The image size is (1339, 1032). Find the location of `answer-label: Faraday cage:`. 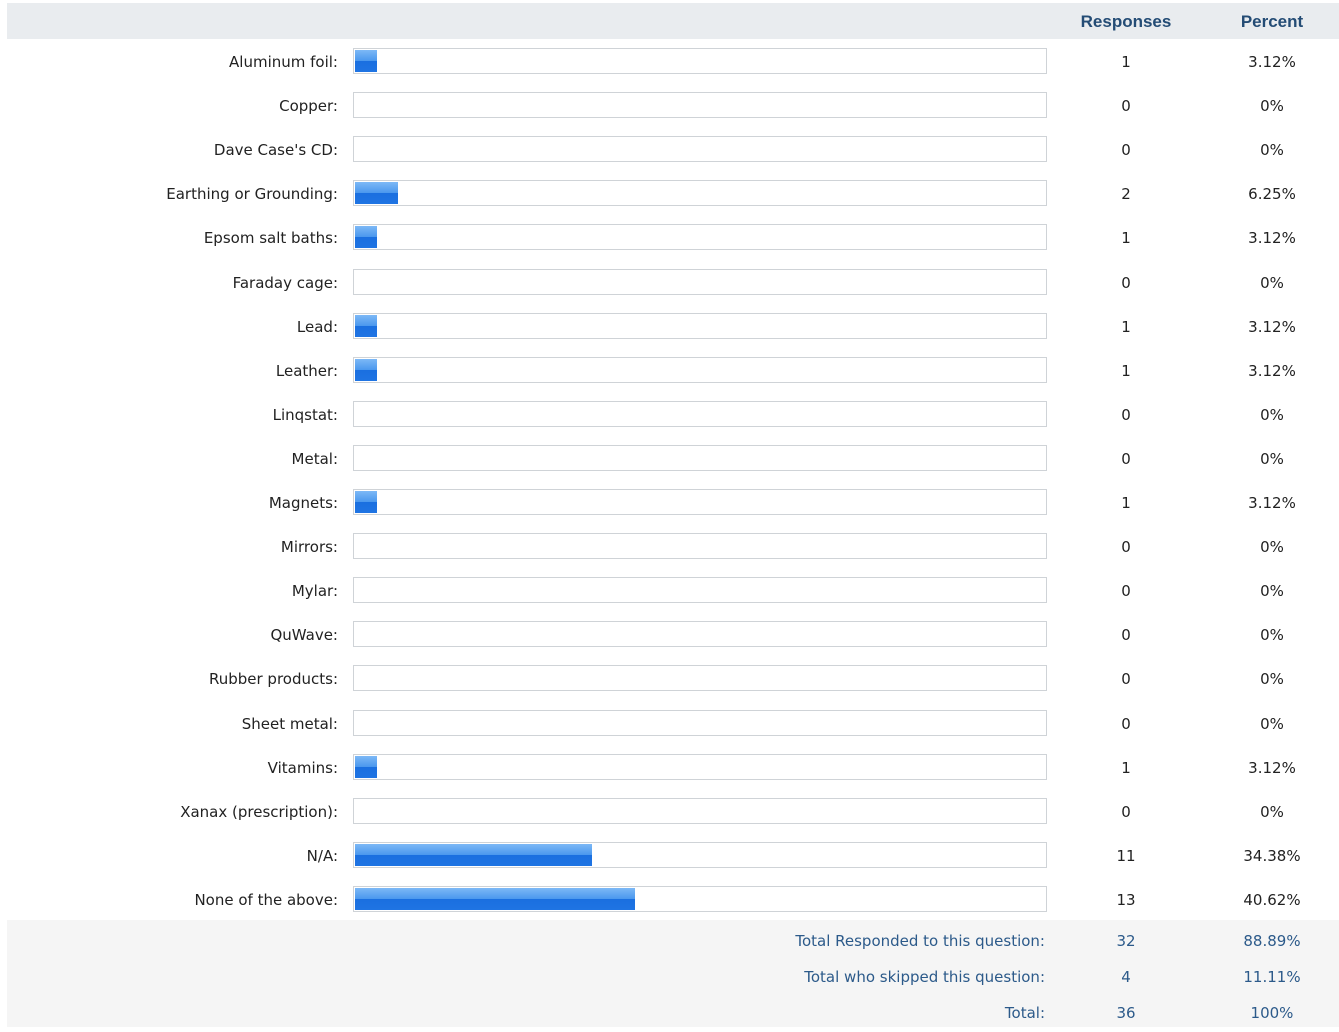

answer-label: Faraday cage: is located at coordinates (285, 282).